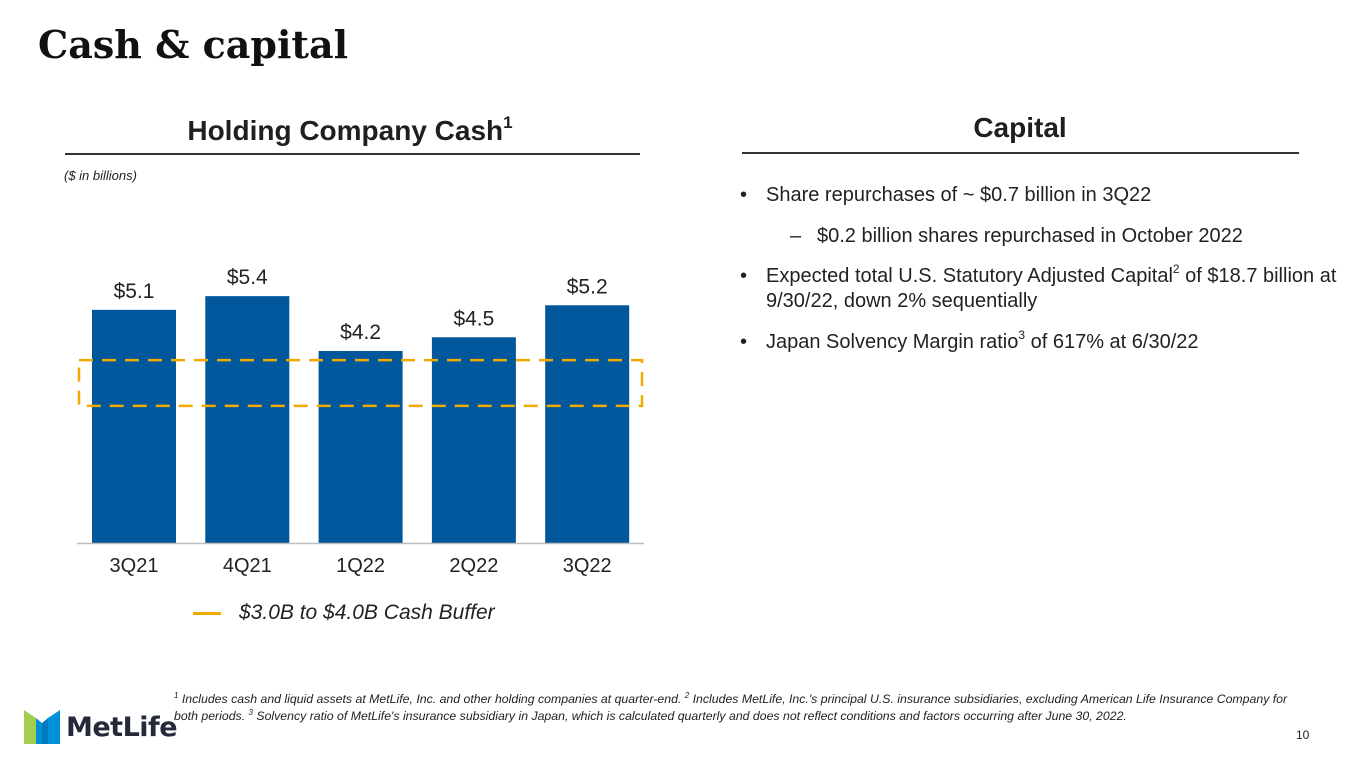 Image resolution: width=1365 pixels, height=769 pixels. I want to click on footnote-num-1: 1, so click(176, 695).